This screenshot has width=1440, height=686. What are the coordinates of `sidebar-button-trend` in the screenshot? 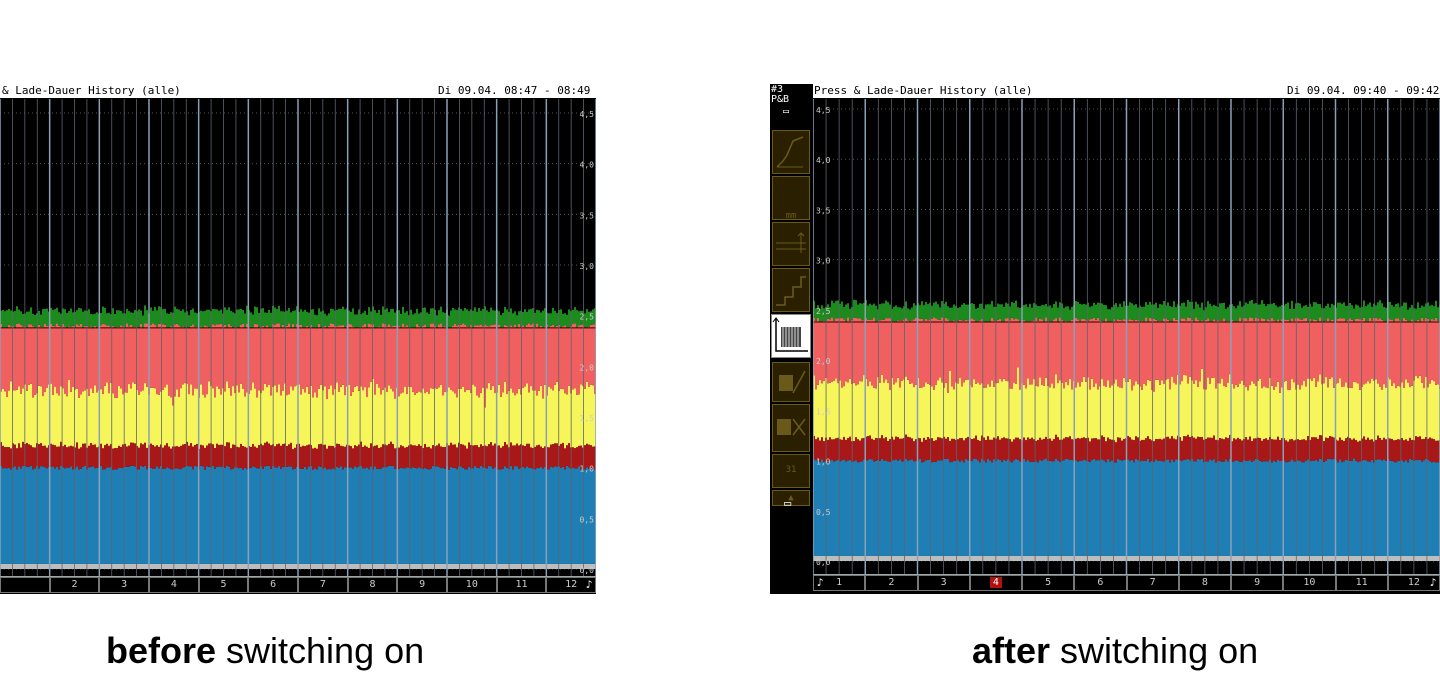 It's located at (791, 244).